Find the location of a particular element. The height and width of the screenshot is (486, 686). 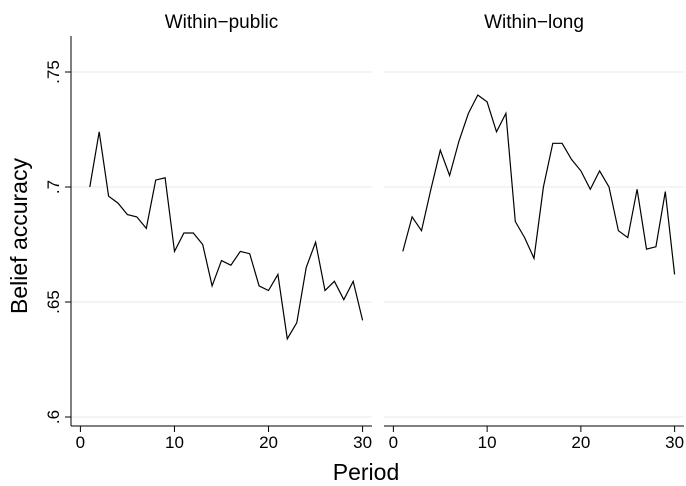

panel-title-2: Within−long is located at coordinates (534, 22).